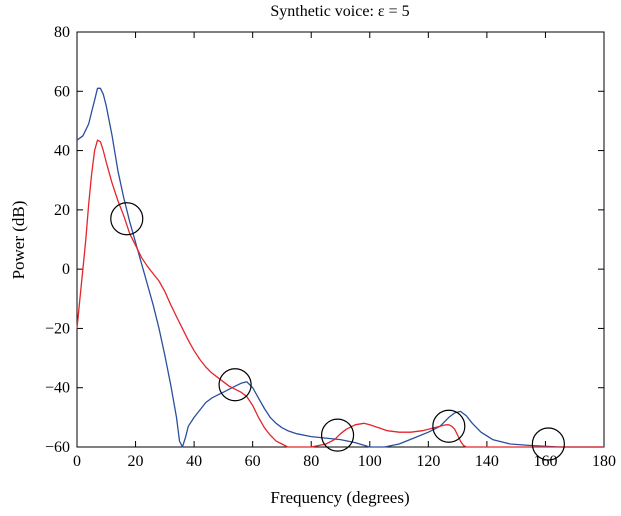  What do you see at coordinates (370, 461) in the screenshot?
I see `x-tick-label: 100` at bounding box center [370, 461].